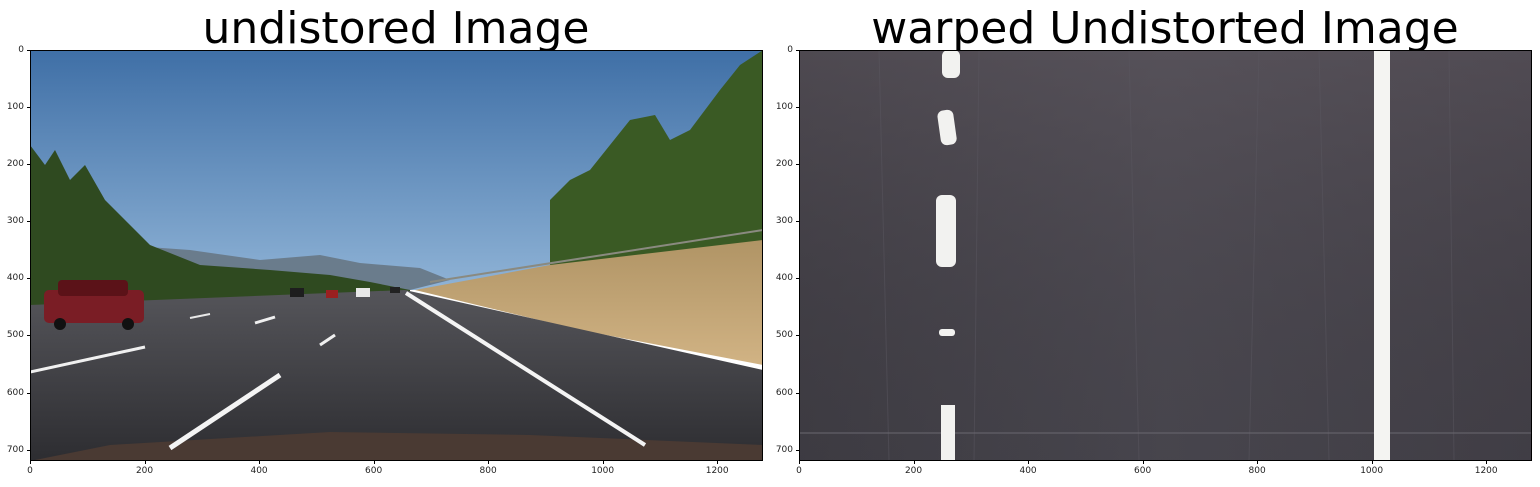 Image resolution: width=1540 pixels, height=487 pixels. I want to click on left-trees, so click(220, 227).